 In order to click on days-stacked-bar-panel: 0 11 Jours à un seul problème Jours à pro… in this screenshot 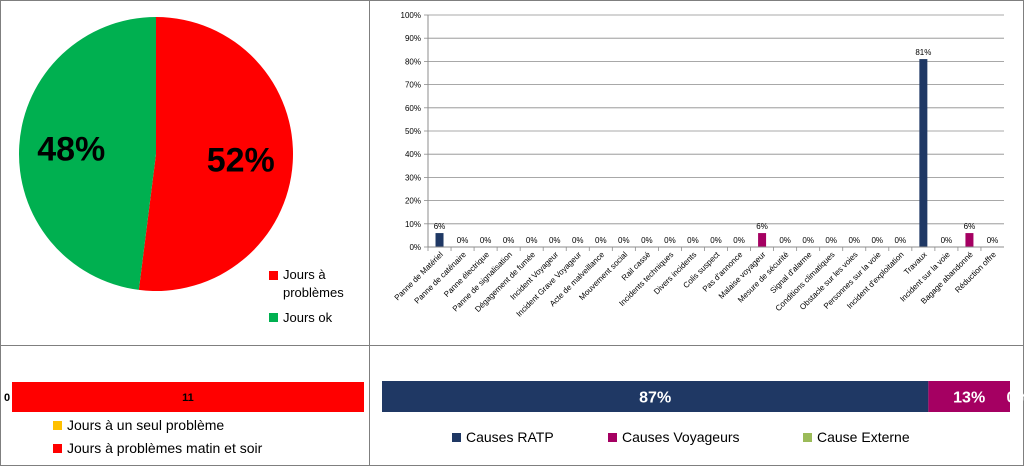, I will do `click(185, 405)`.